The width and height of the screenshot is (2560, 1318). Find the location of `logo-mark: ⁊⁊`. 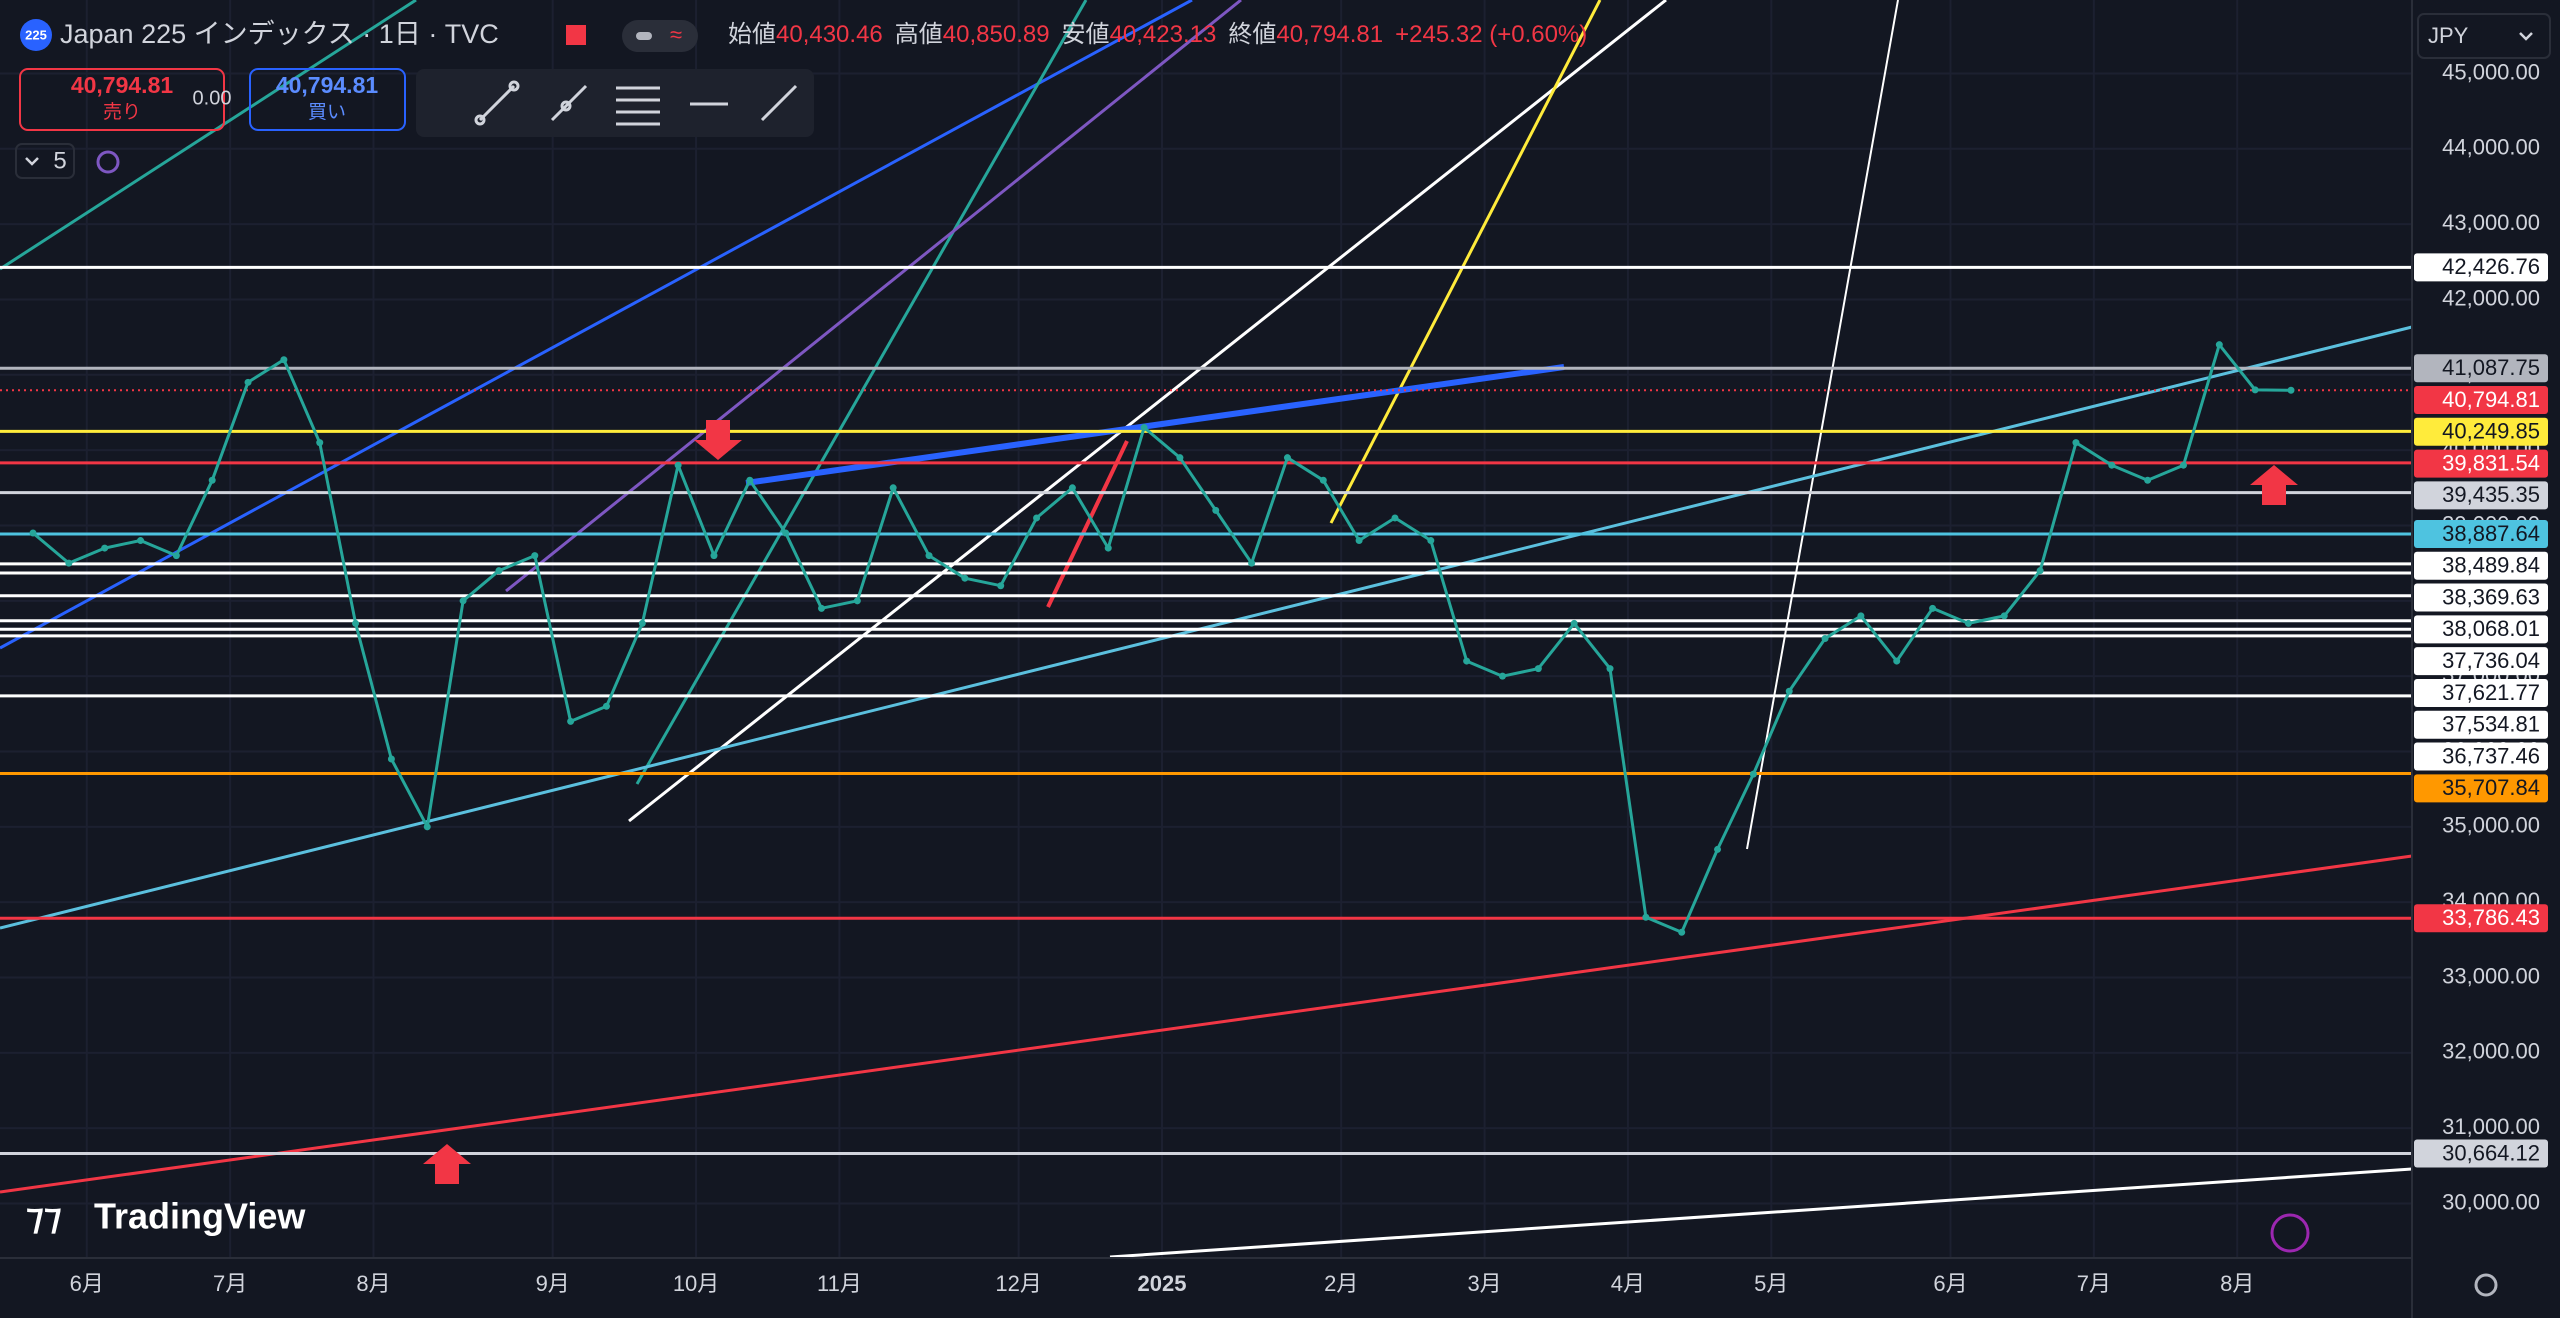

logo-mark: ⁊⁊ is located at coordinates (44, 1216).